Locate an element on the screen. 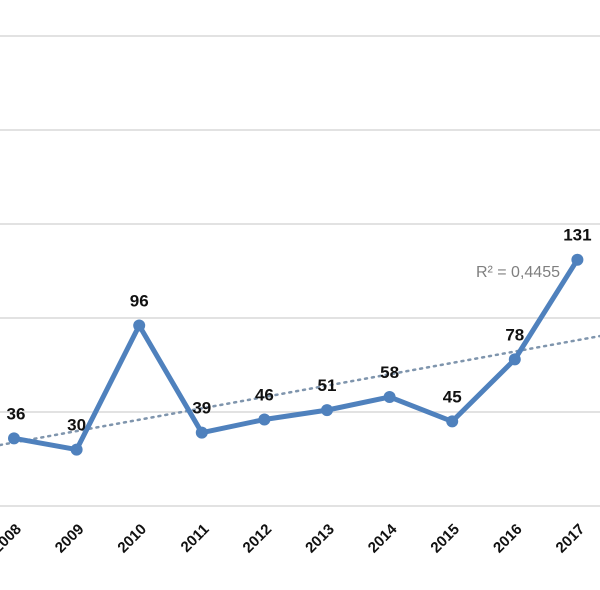 The width and height of the screenshot is (600, 590). x-tick-label: 2014 is located at coordinates (383, 538).